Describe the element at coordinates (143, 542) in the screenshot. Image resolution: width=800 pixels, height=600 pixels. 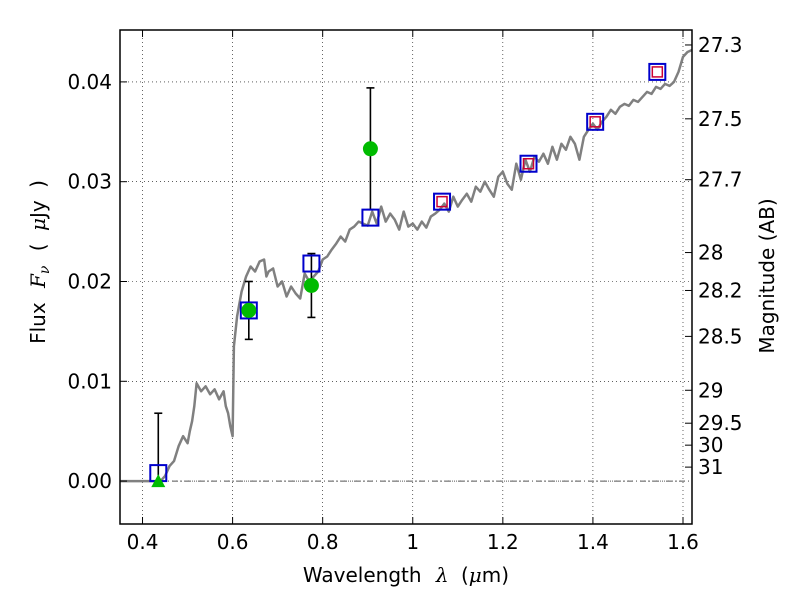
I see `x-tick-label: 0.4` at that location.